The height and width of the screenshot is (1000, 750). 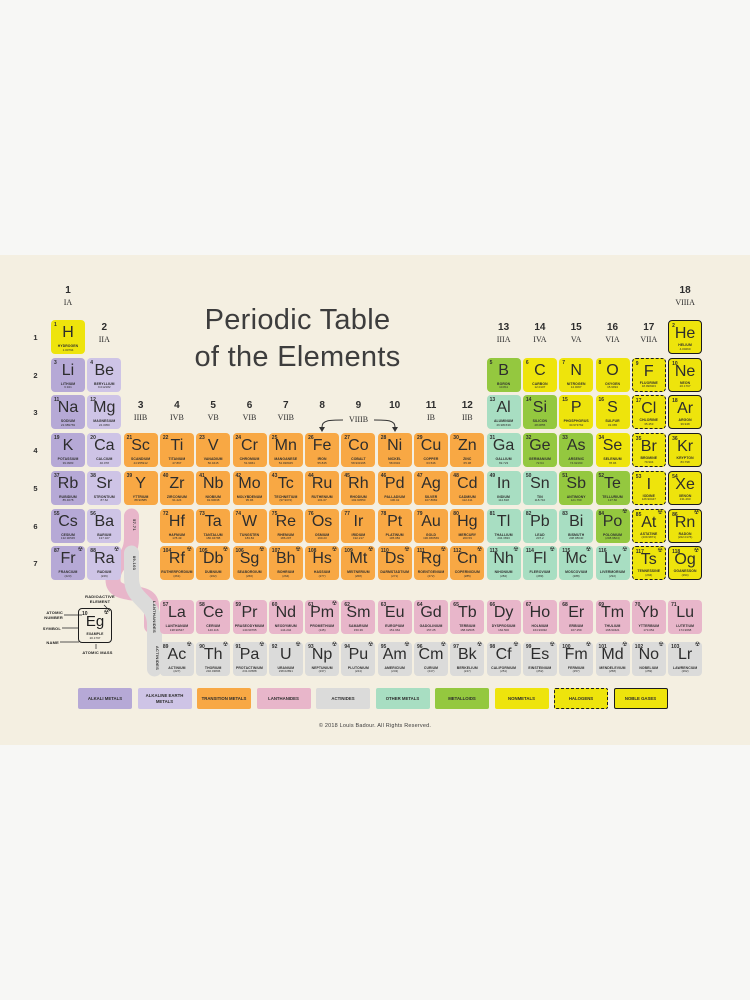 I want to click on element-tile-y: 39 Y YTTRIUM 88.90585, so click(x=140, y=487).